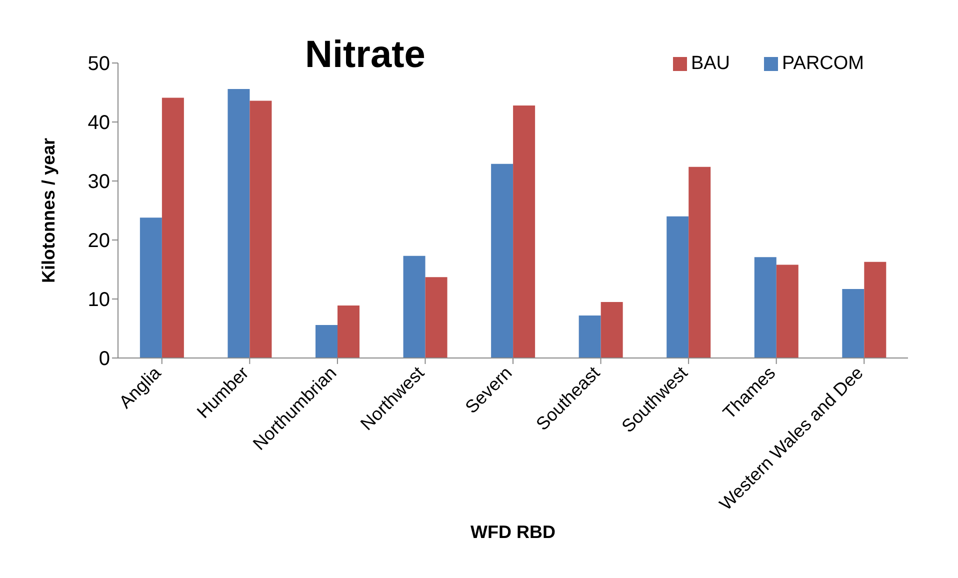 The width and height of the screenshot is (958, 578). What do you see at coordinates (99, 241) in the screenshot?
I see `y-tick-label: 20` at bounding box center [99, 241].